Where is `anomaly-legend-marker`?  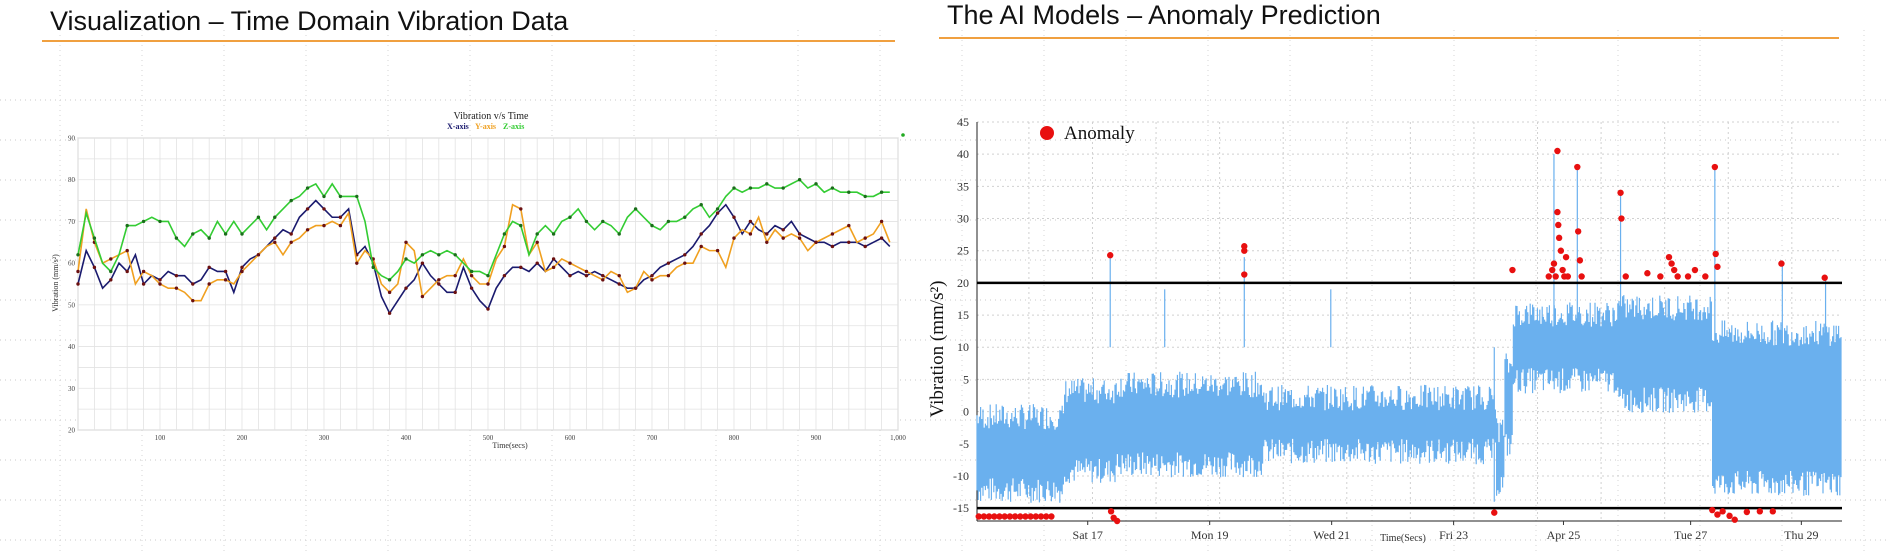 anomaly-legend-marker is located at coordinates (1047, 133).